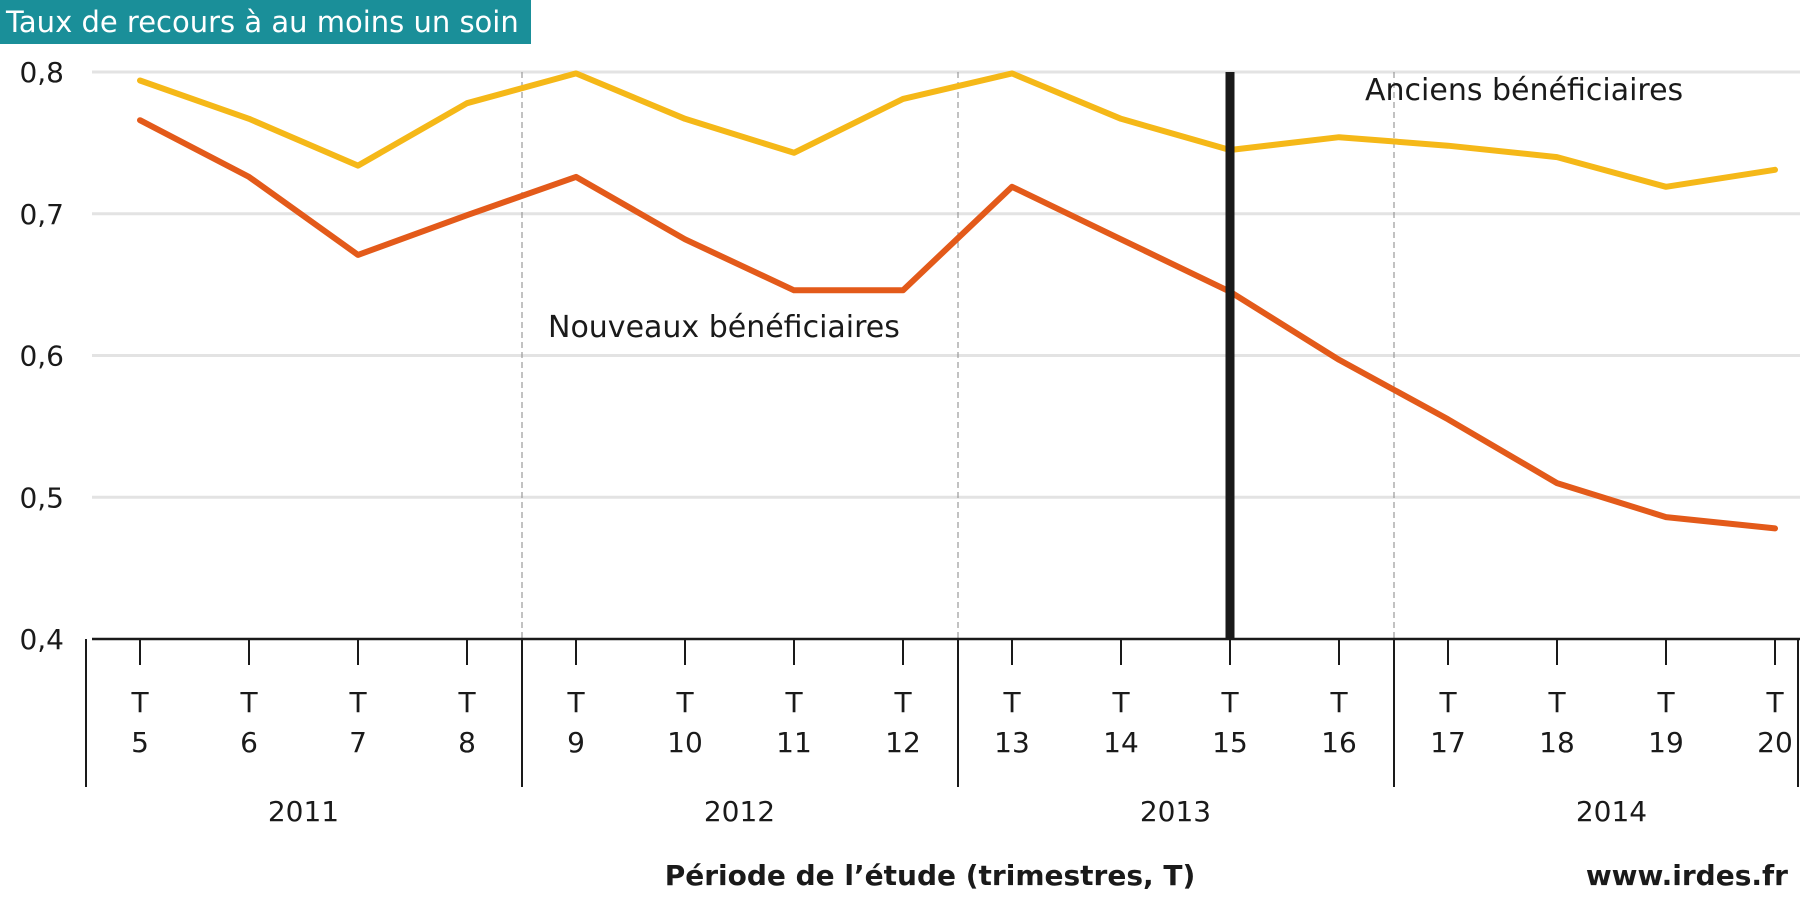 The width and height of the screenshot is (1800, 897). I want to click on x-axis-title: Période de l’étude (trimestres, T), so click(930, 875).